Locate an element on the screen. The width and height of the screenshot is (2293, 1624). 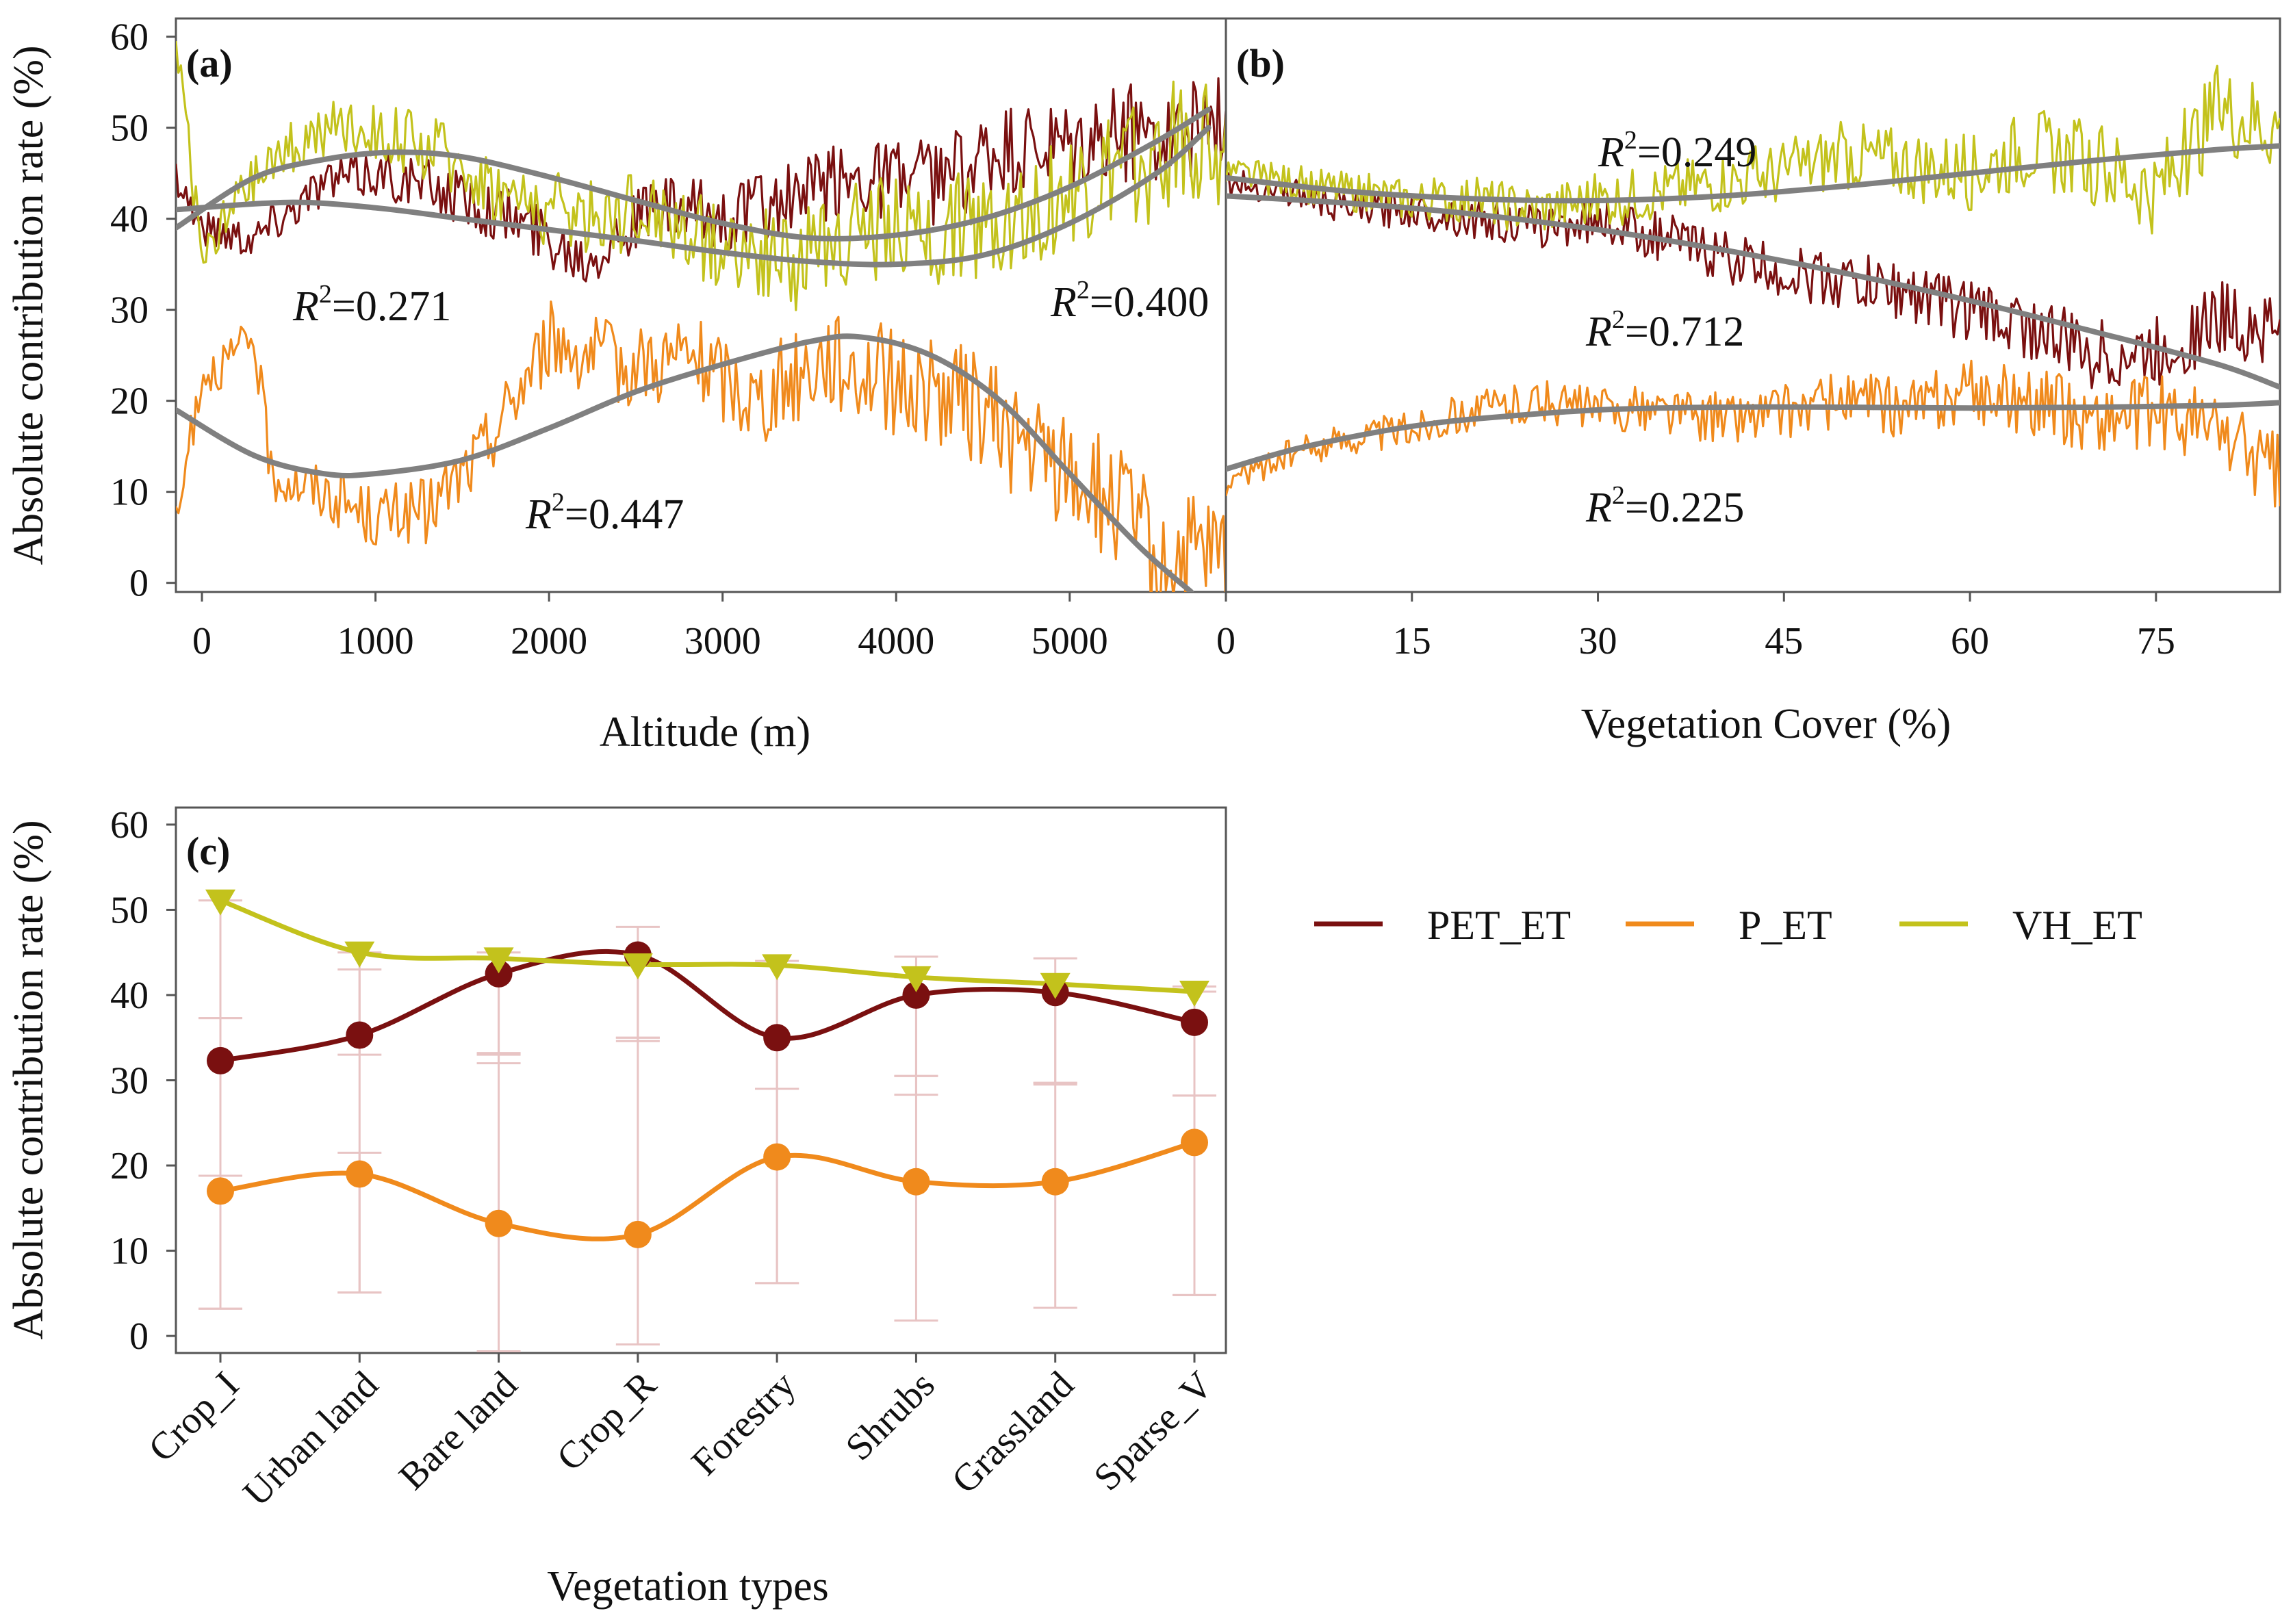
xtick-label-a-2000: 2000 is located at coordinates (549, 641).